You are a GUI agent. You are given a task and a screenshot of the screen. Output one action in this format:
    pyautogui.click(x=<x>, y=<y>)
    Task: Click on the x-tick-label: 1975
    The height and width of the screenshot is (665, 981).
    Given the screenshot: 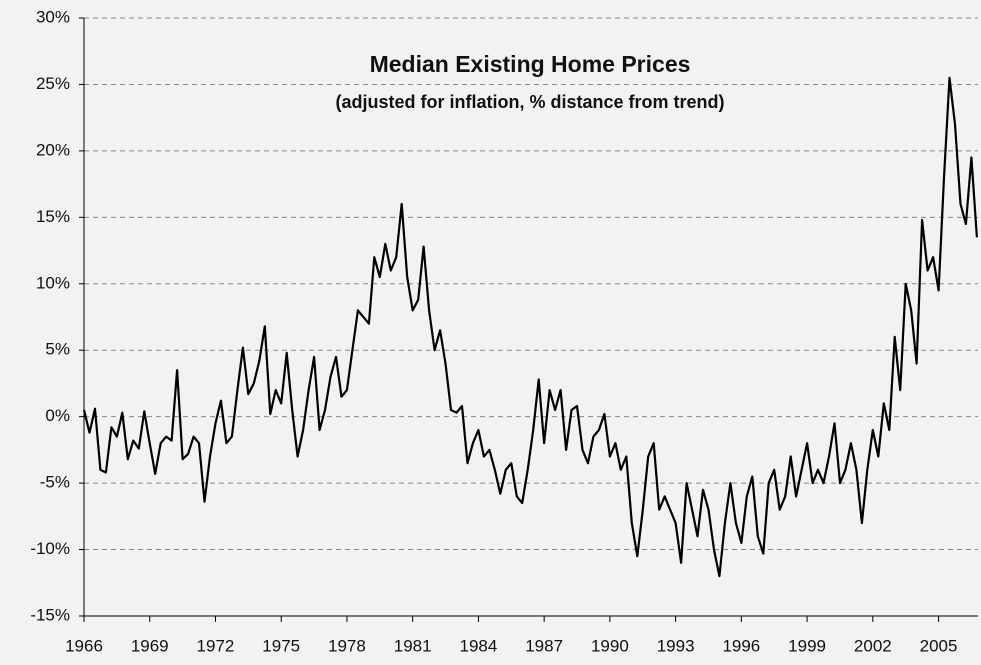 What is the action you would take?
    pyautogui.click(x=281, y=645)
    